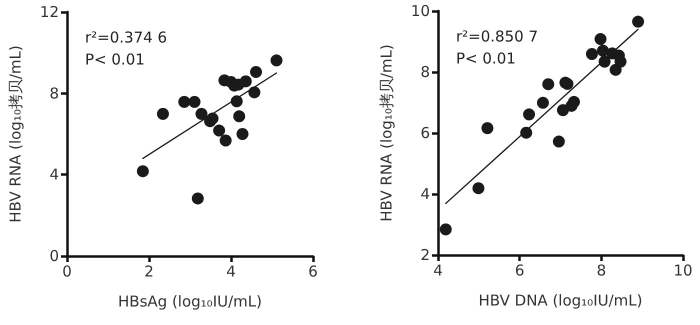 The height and width of the screenshot is (325, 700). What do you see at coordinates (67, 271) in the screenshot?
I see `x-tick-label: 0` at bounding box center [67, 271].